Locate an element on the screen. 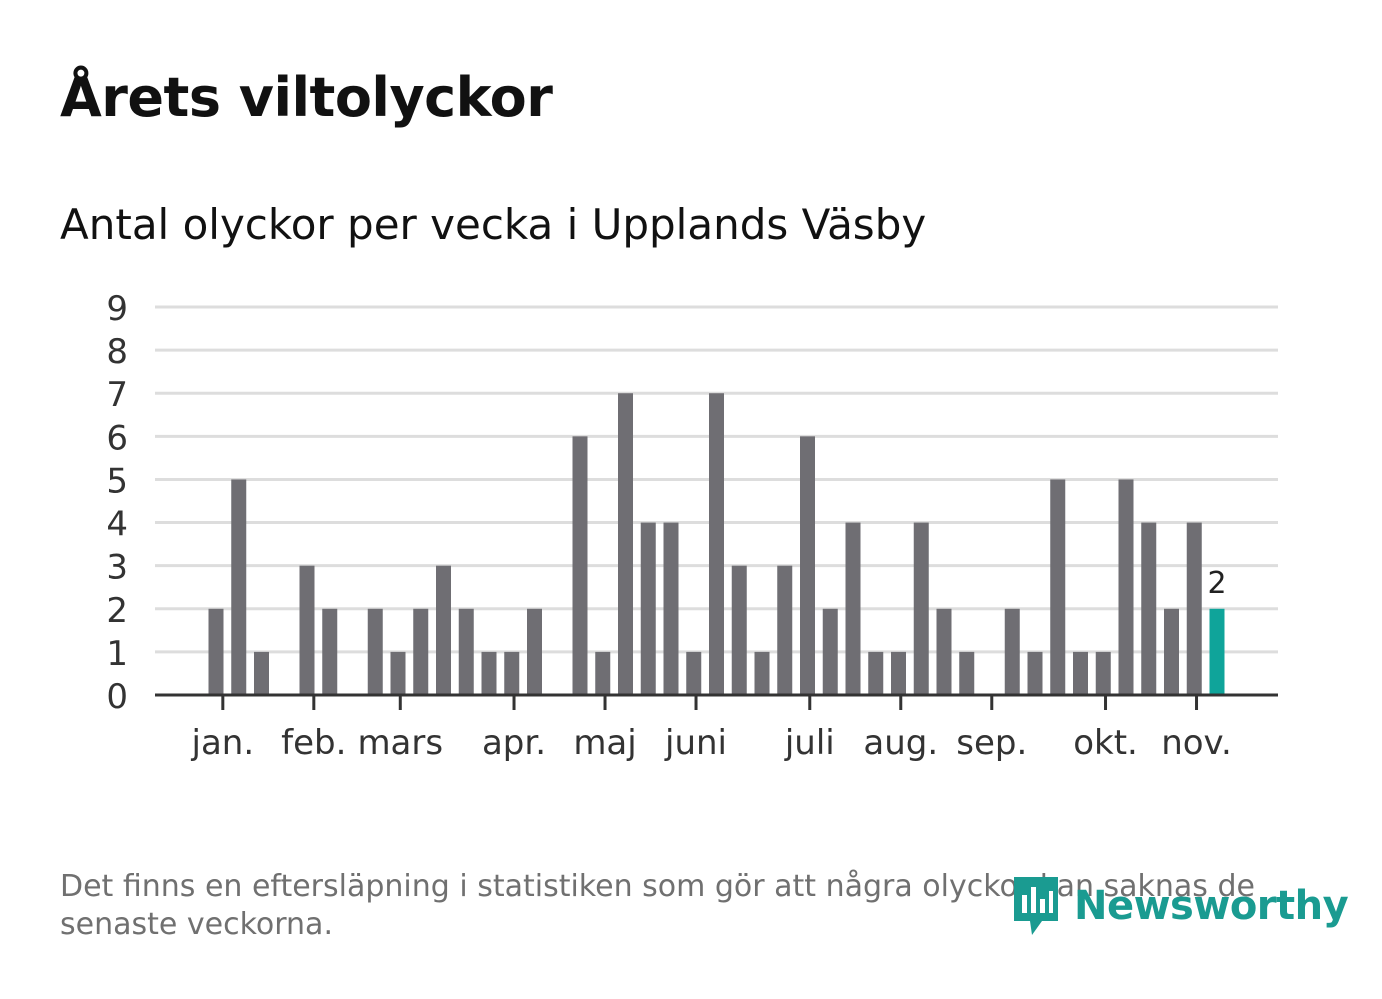 This screenshot has width=1382, height=999. data-label-latest: 2 is located at coordinates (1216, 583).